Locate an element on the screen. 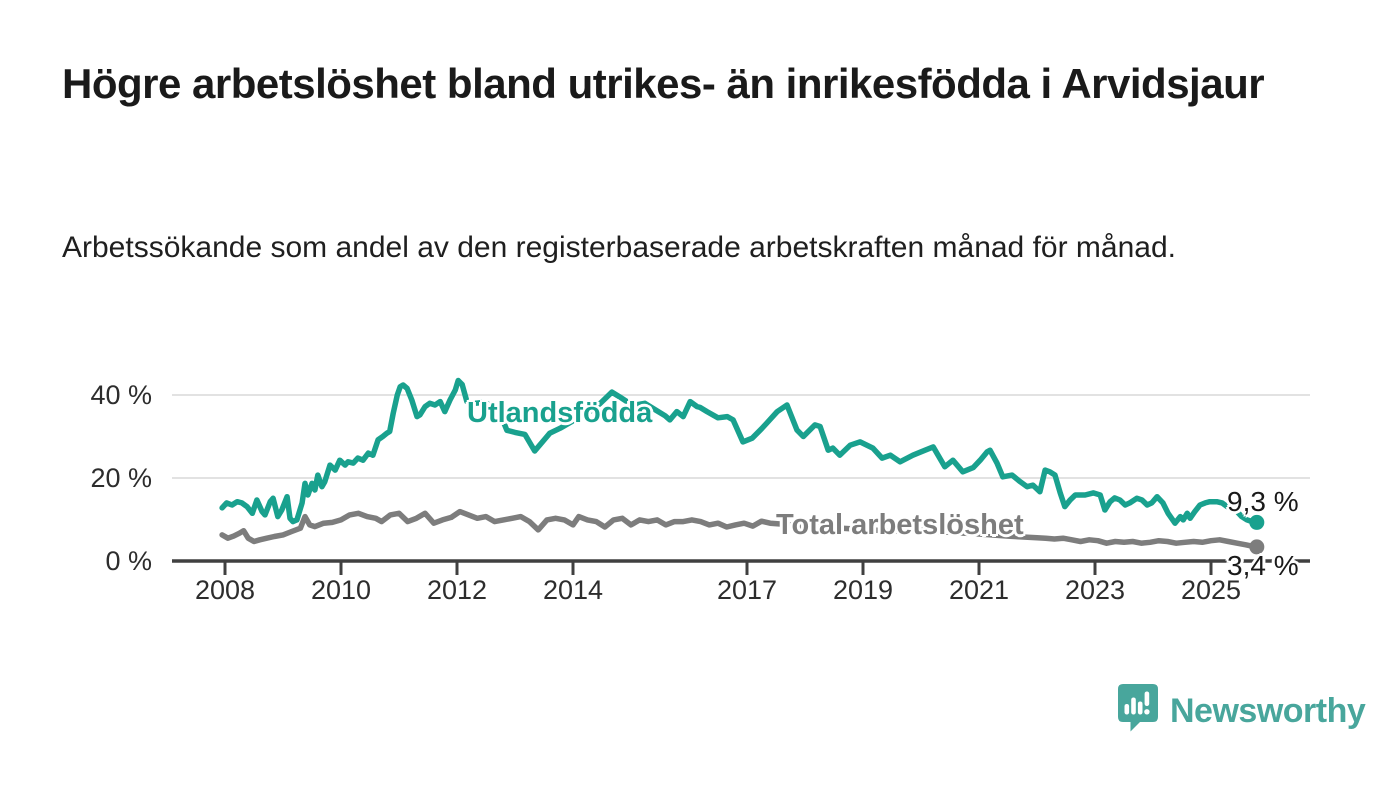 The image size is (1400, 794). x-axis-tick-label: 2017 is located at coordinates (747, 590).